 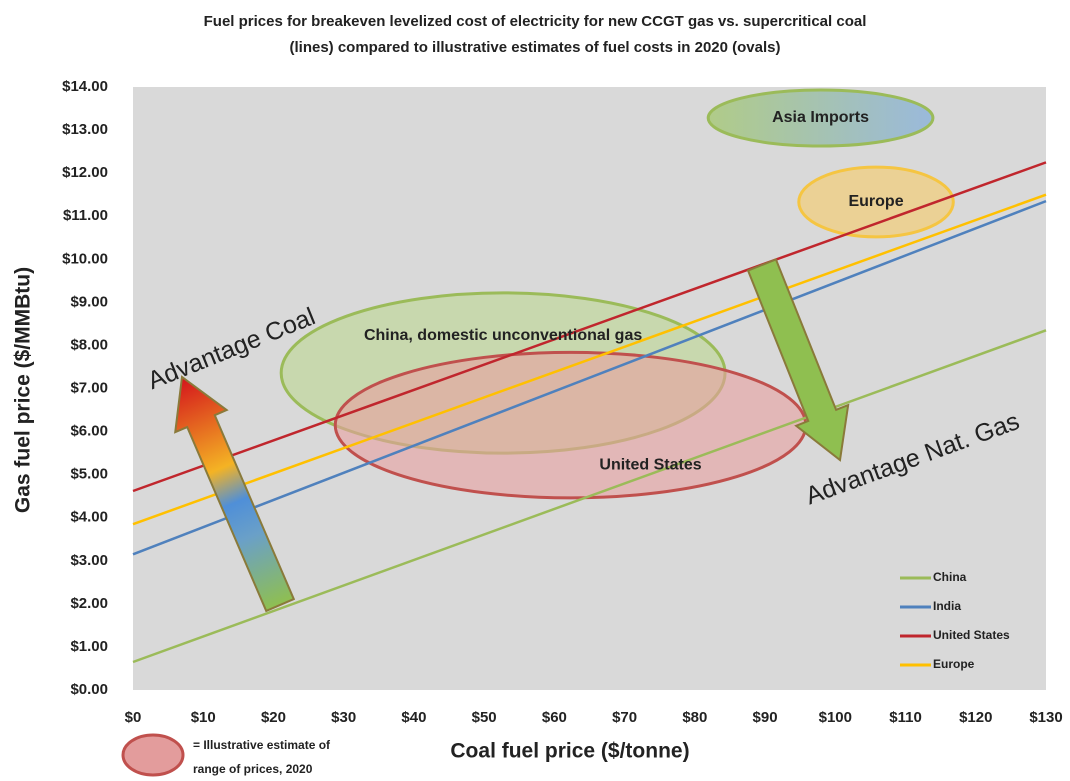 I want to click on x-tick-label: $120, so click(x=975, y=717).